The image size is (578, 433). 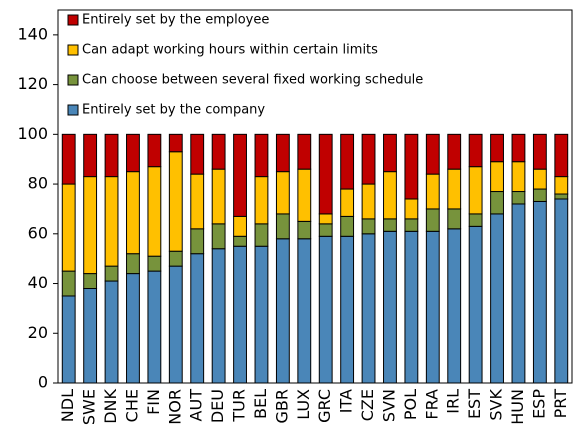 What do you see at coordinates (453, 401) in the screenshot?
I see `x-tick-label: IRL` at bounding box center [453, 401].